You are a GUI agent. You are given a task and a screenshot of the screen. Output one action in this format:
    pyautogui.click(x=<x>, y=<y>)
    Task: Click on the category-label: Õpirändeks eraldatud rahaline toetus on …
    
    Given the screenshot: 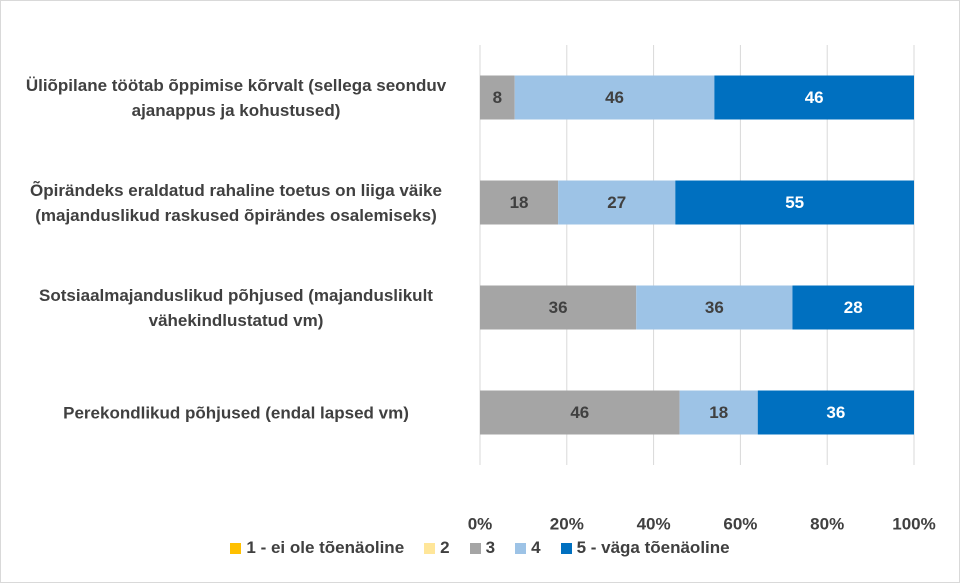 What is the action you would take?
    pyautogui.click(x=236, y=202)
    